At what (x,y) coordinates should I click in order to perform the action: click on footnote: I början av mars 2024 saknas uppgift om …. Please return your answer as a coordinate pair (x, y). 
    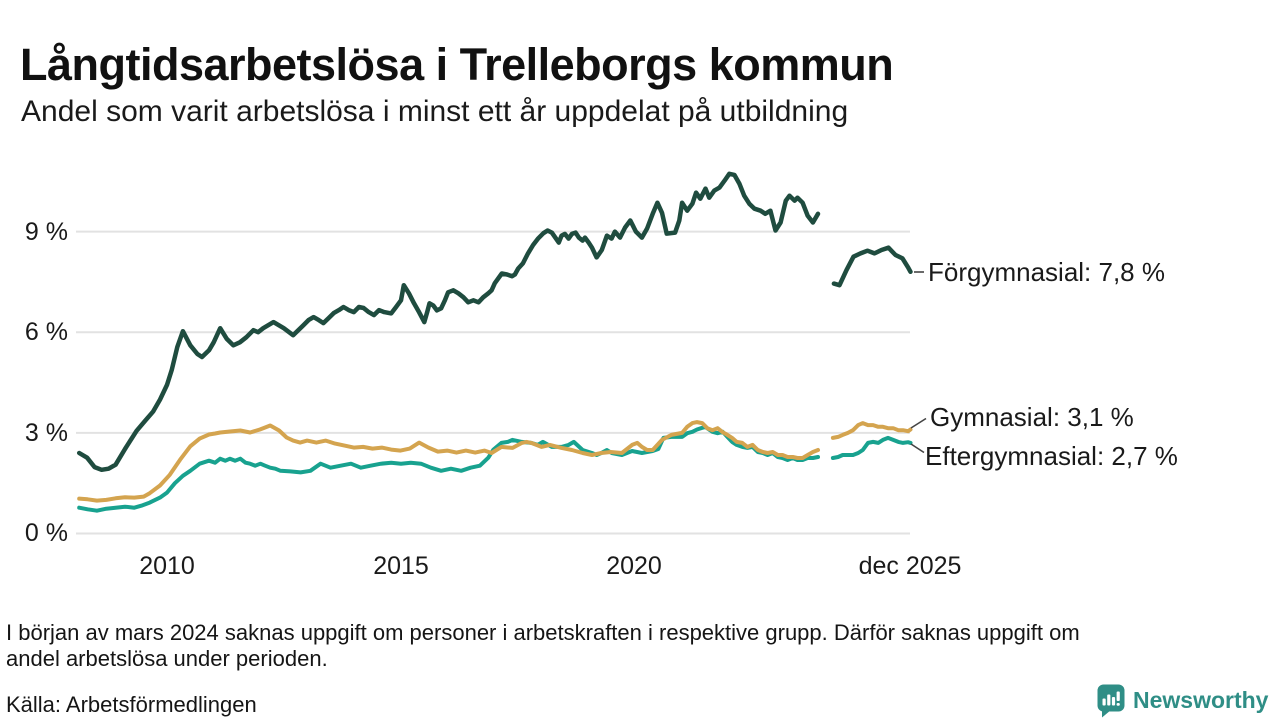
    Looking at the image, I should click on (631, 646).